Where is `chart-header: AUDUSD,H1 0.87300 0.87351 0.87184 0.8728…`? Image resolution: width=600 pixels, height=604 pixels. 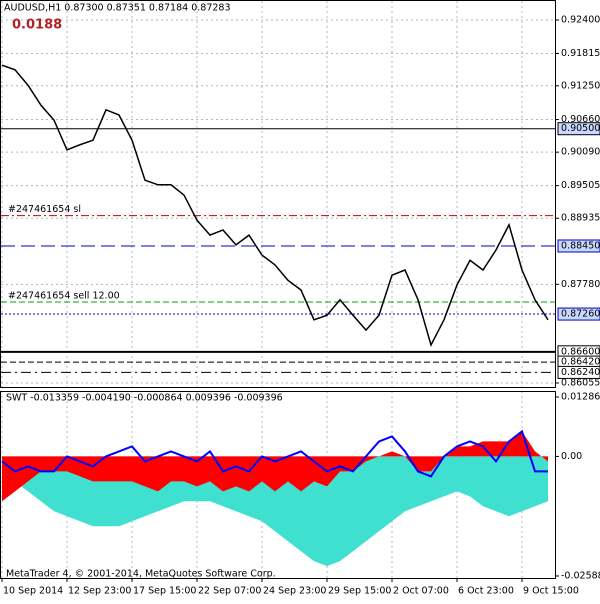 chart-header: AUDUSD,H1 0.87300 0.87351 0.87184 0.8728… is located at coordinates (117, 8).